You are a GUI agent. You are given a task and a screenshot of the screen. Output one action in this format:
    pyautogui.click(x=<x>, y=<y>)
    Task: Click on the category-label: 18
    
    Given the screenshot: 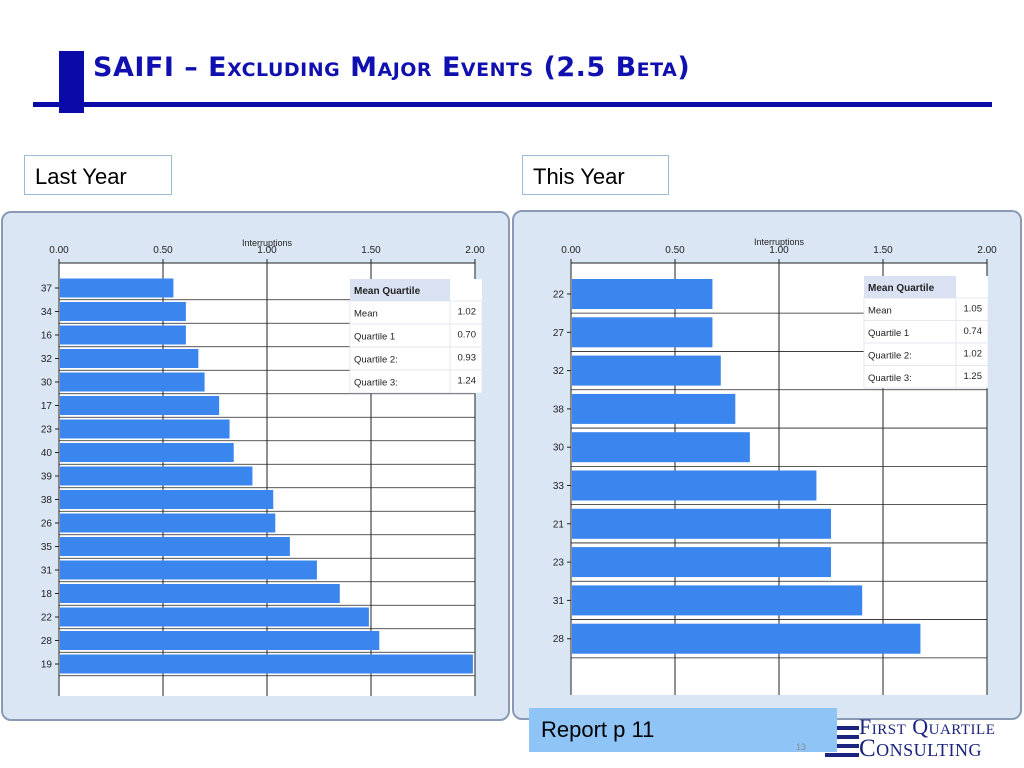 What is the action you would take?
    pyautogui.click(x=47, y=594)
    